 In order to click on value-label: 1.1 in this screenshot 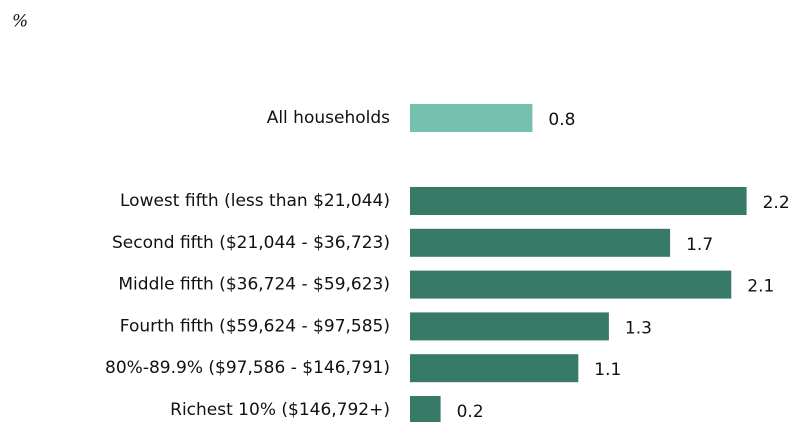, I will do `click(607, 370)`.